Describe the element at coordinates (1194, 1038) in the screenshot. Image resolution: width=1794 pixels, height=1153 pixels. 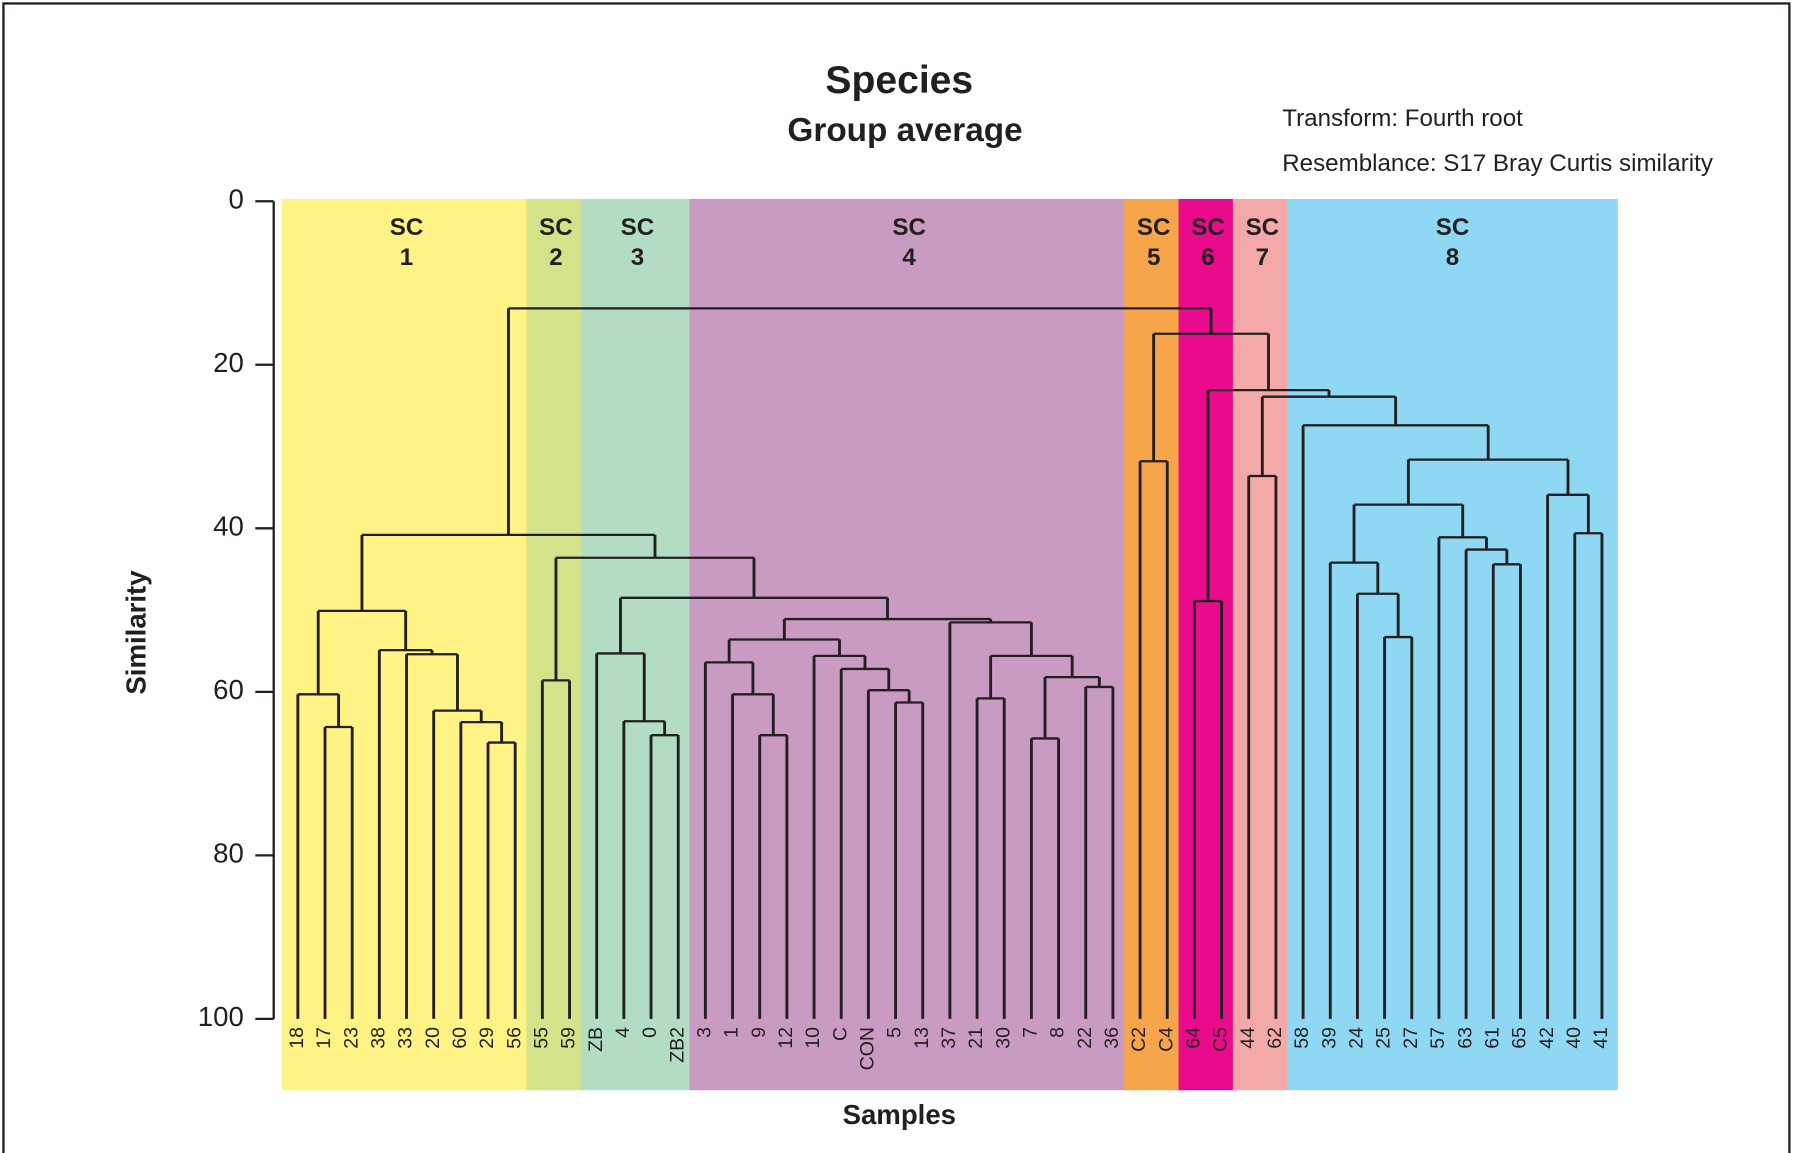
I see `leaf-label: 64` at that location.